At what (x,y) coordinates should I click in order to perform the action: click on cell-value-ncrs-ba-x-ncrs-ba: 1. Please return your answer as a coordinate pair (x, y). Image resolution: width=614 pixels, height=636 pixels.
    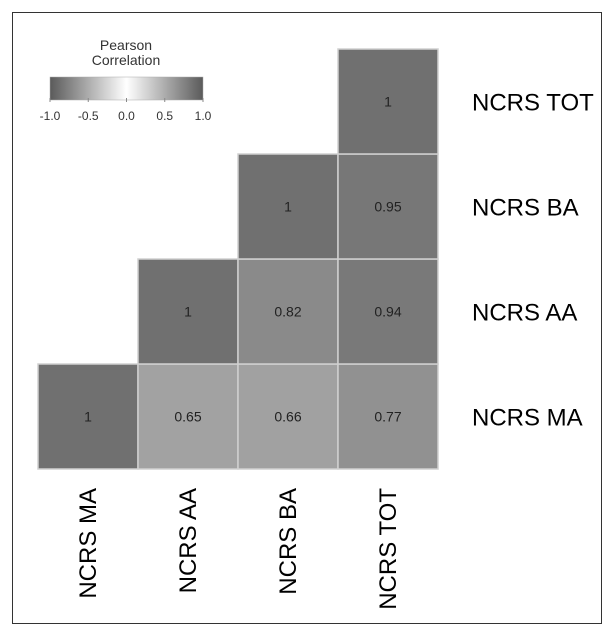
    Looking at the image, I should click on (288, 207).